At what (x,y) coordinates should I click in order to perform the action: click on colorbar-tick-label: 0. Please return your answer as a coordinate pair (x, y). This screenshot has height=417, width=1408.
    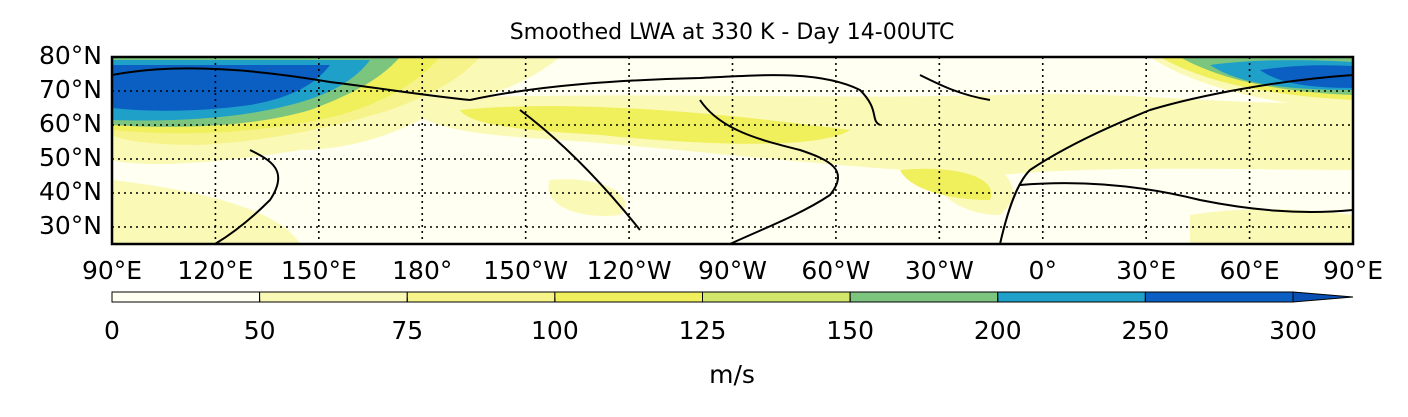
    Looking at the image, I should click on (112, 330).